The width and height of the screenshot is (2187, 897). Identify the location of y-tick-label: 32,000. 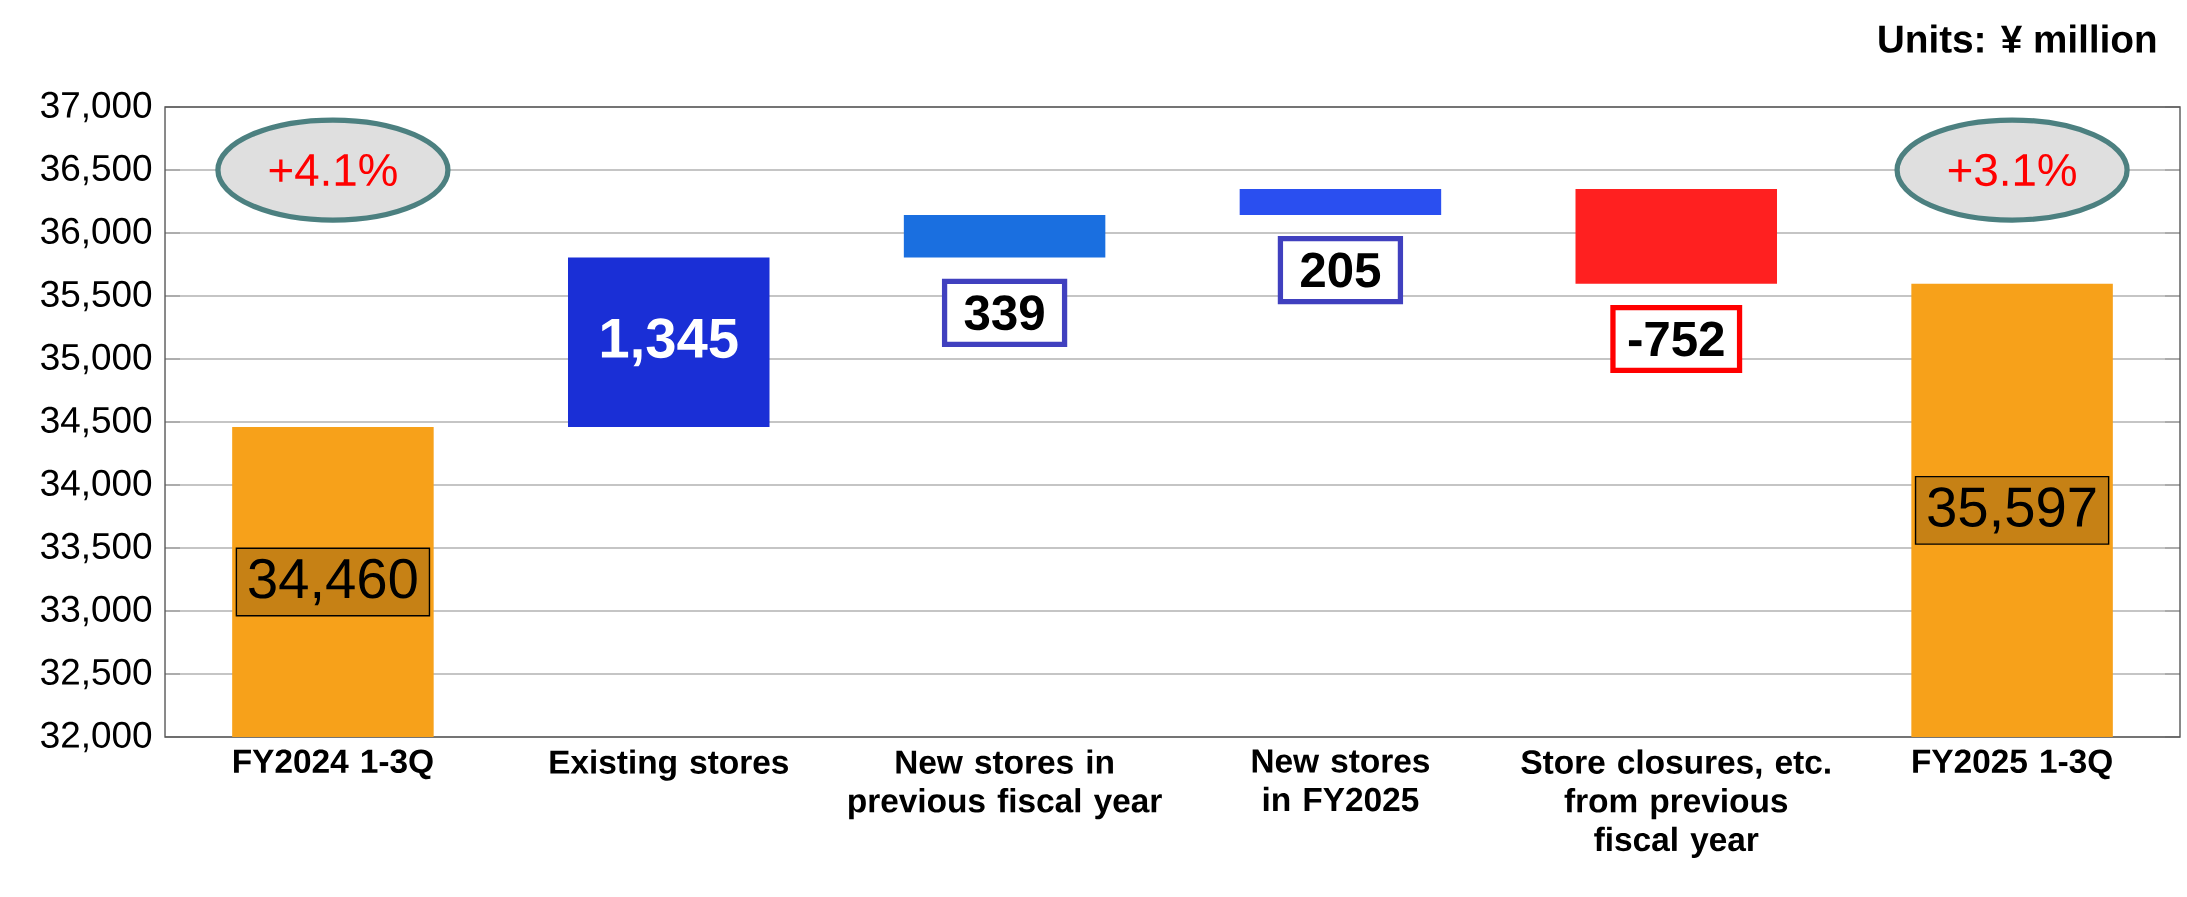
(96, 737).